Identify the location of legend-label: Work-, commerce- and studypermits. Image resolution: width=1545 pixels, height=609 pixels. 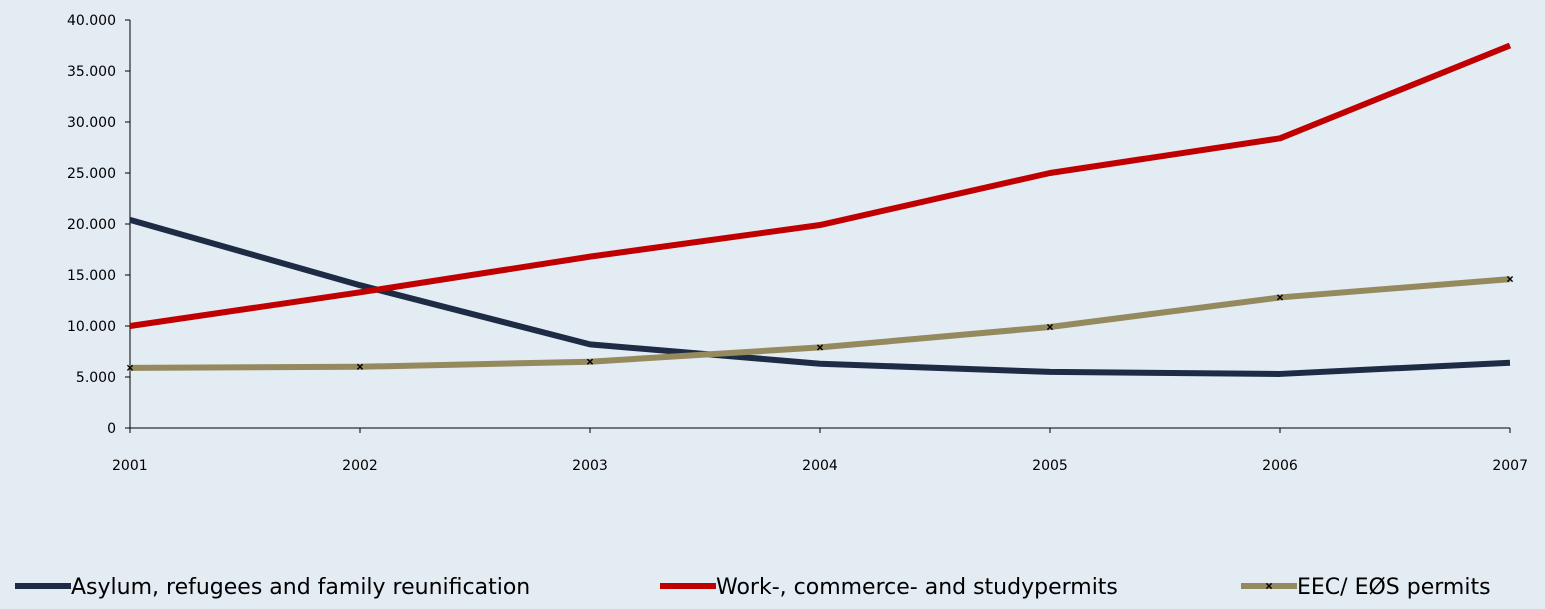
(917, 587).